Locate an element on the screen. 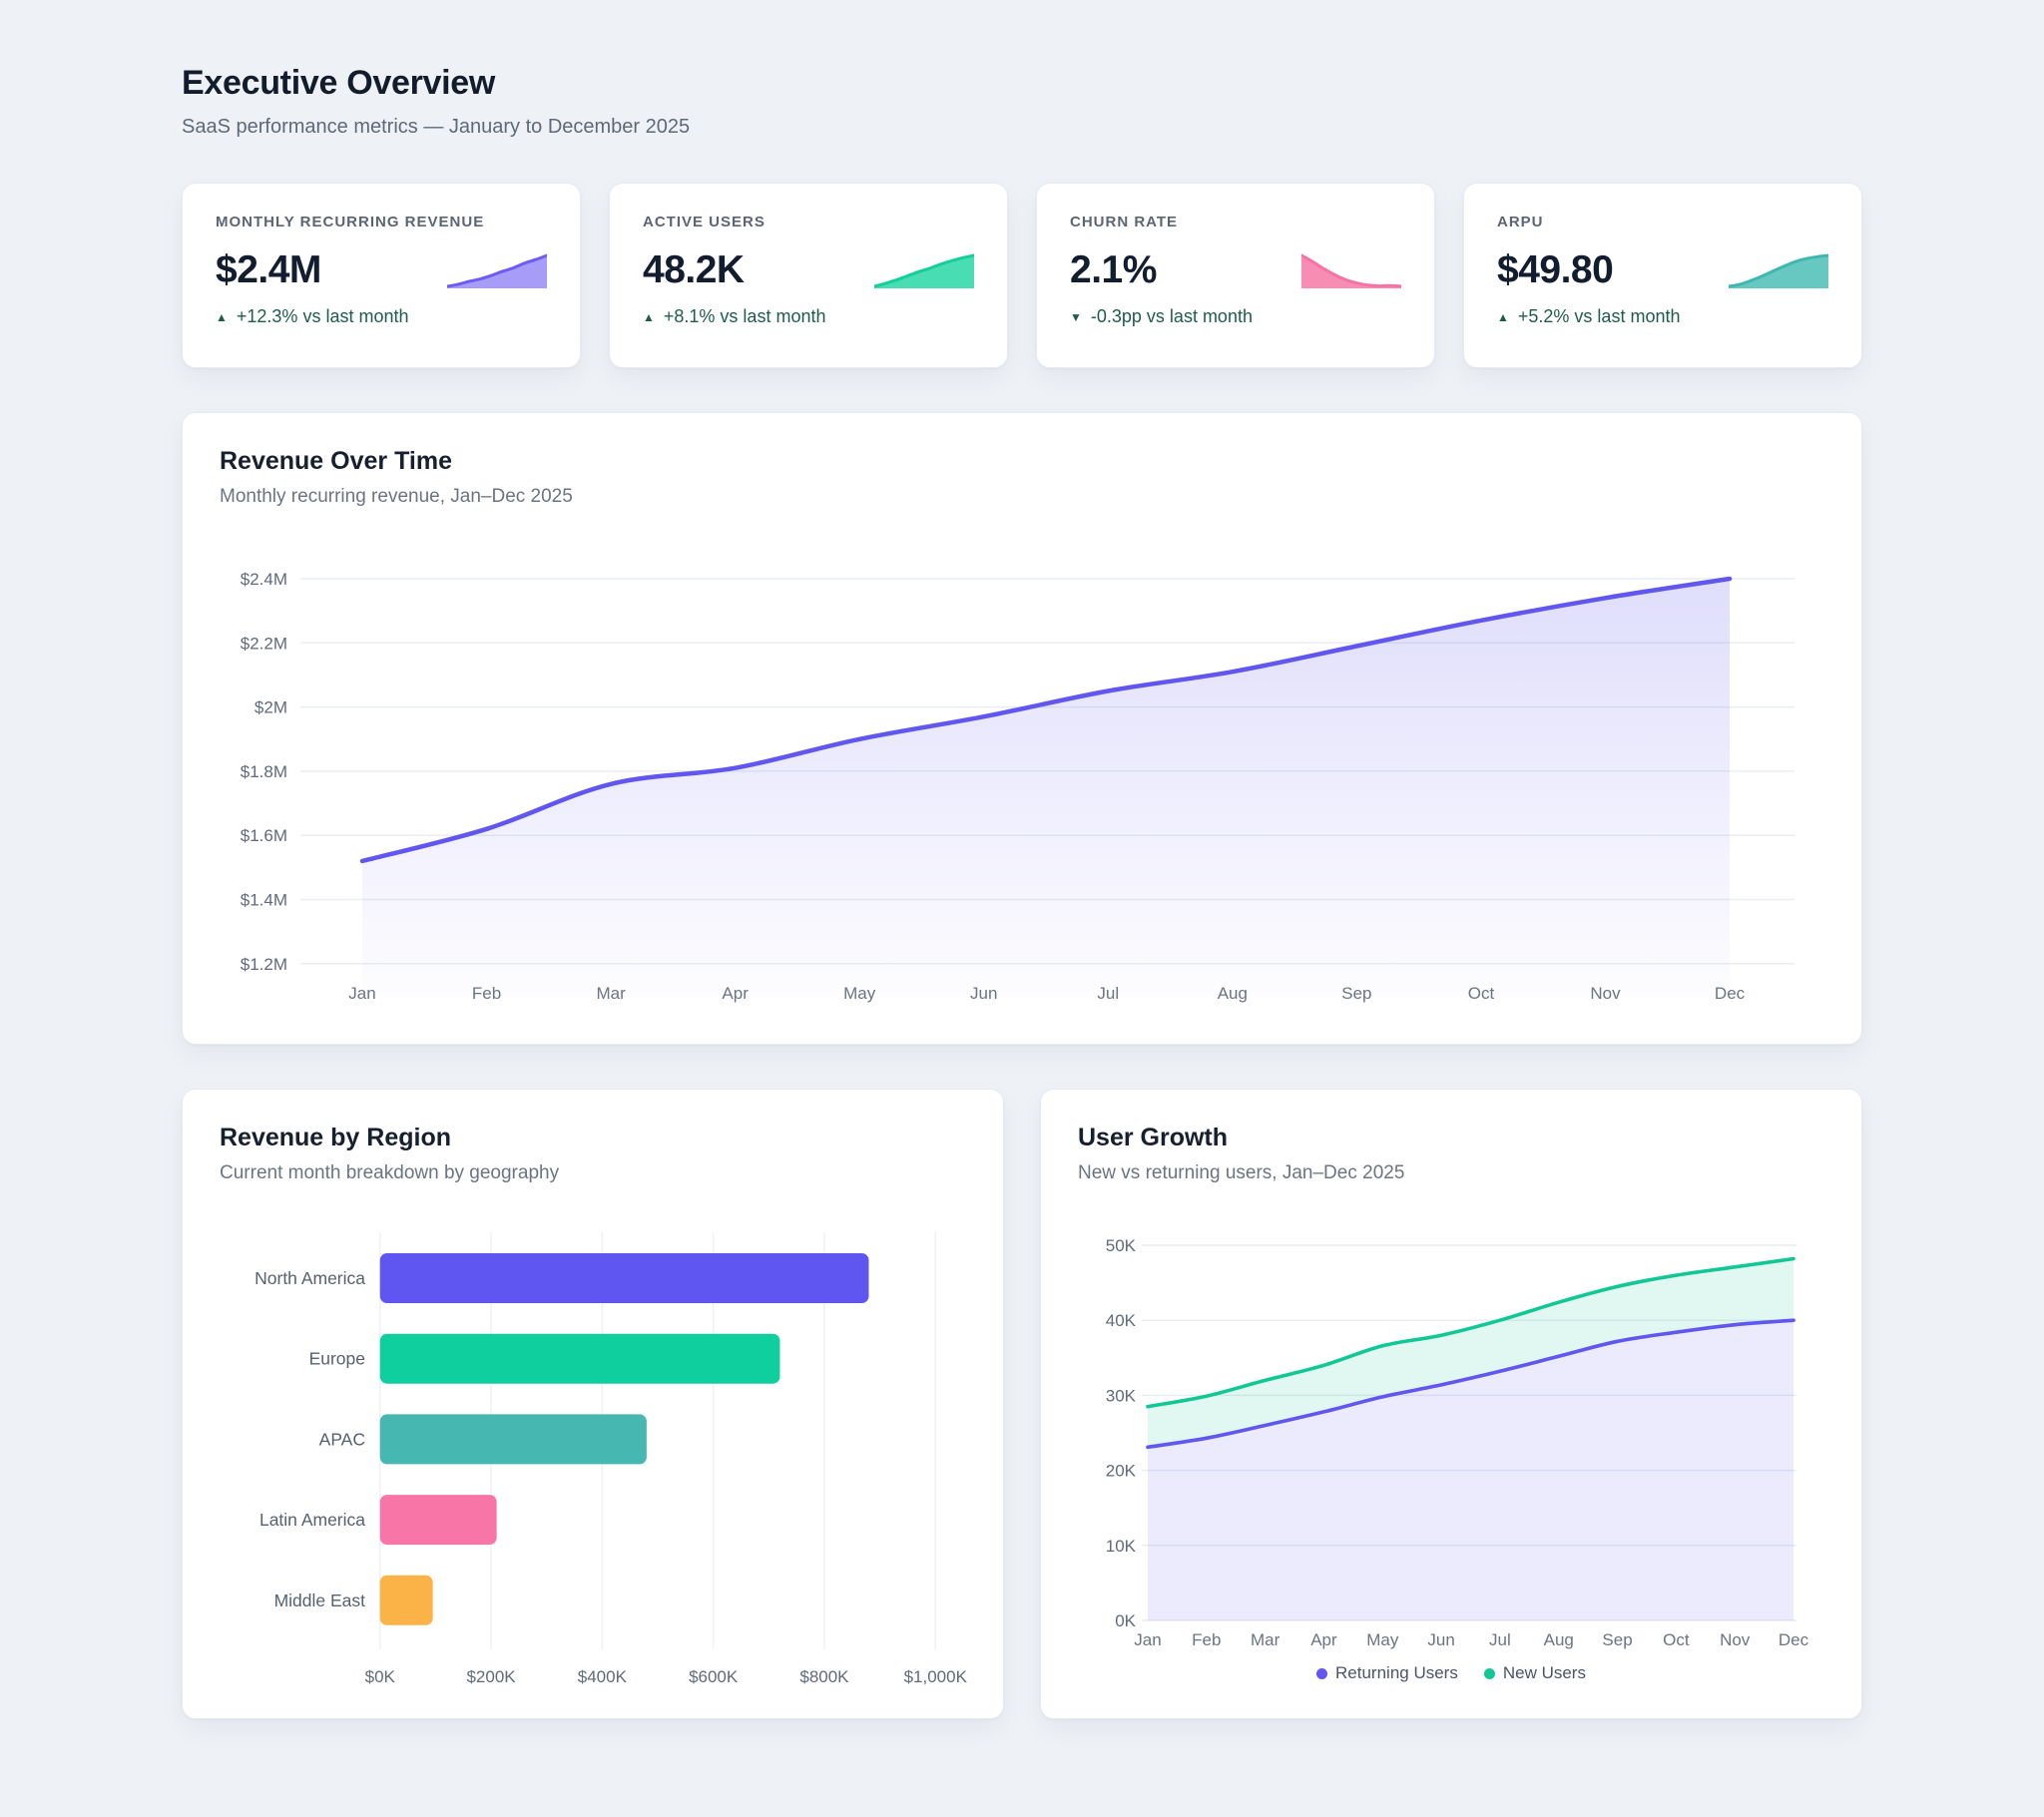 Image resolution: width=2044 pixels, height=1817 pixels. kpi-value-row: $49.80 is located at coordinates (1662, 266).